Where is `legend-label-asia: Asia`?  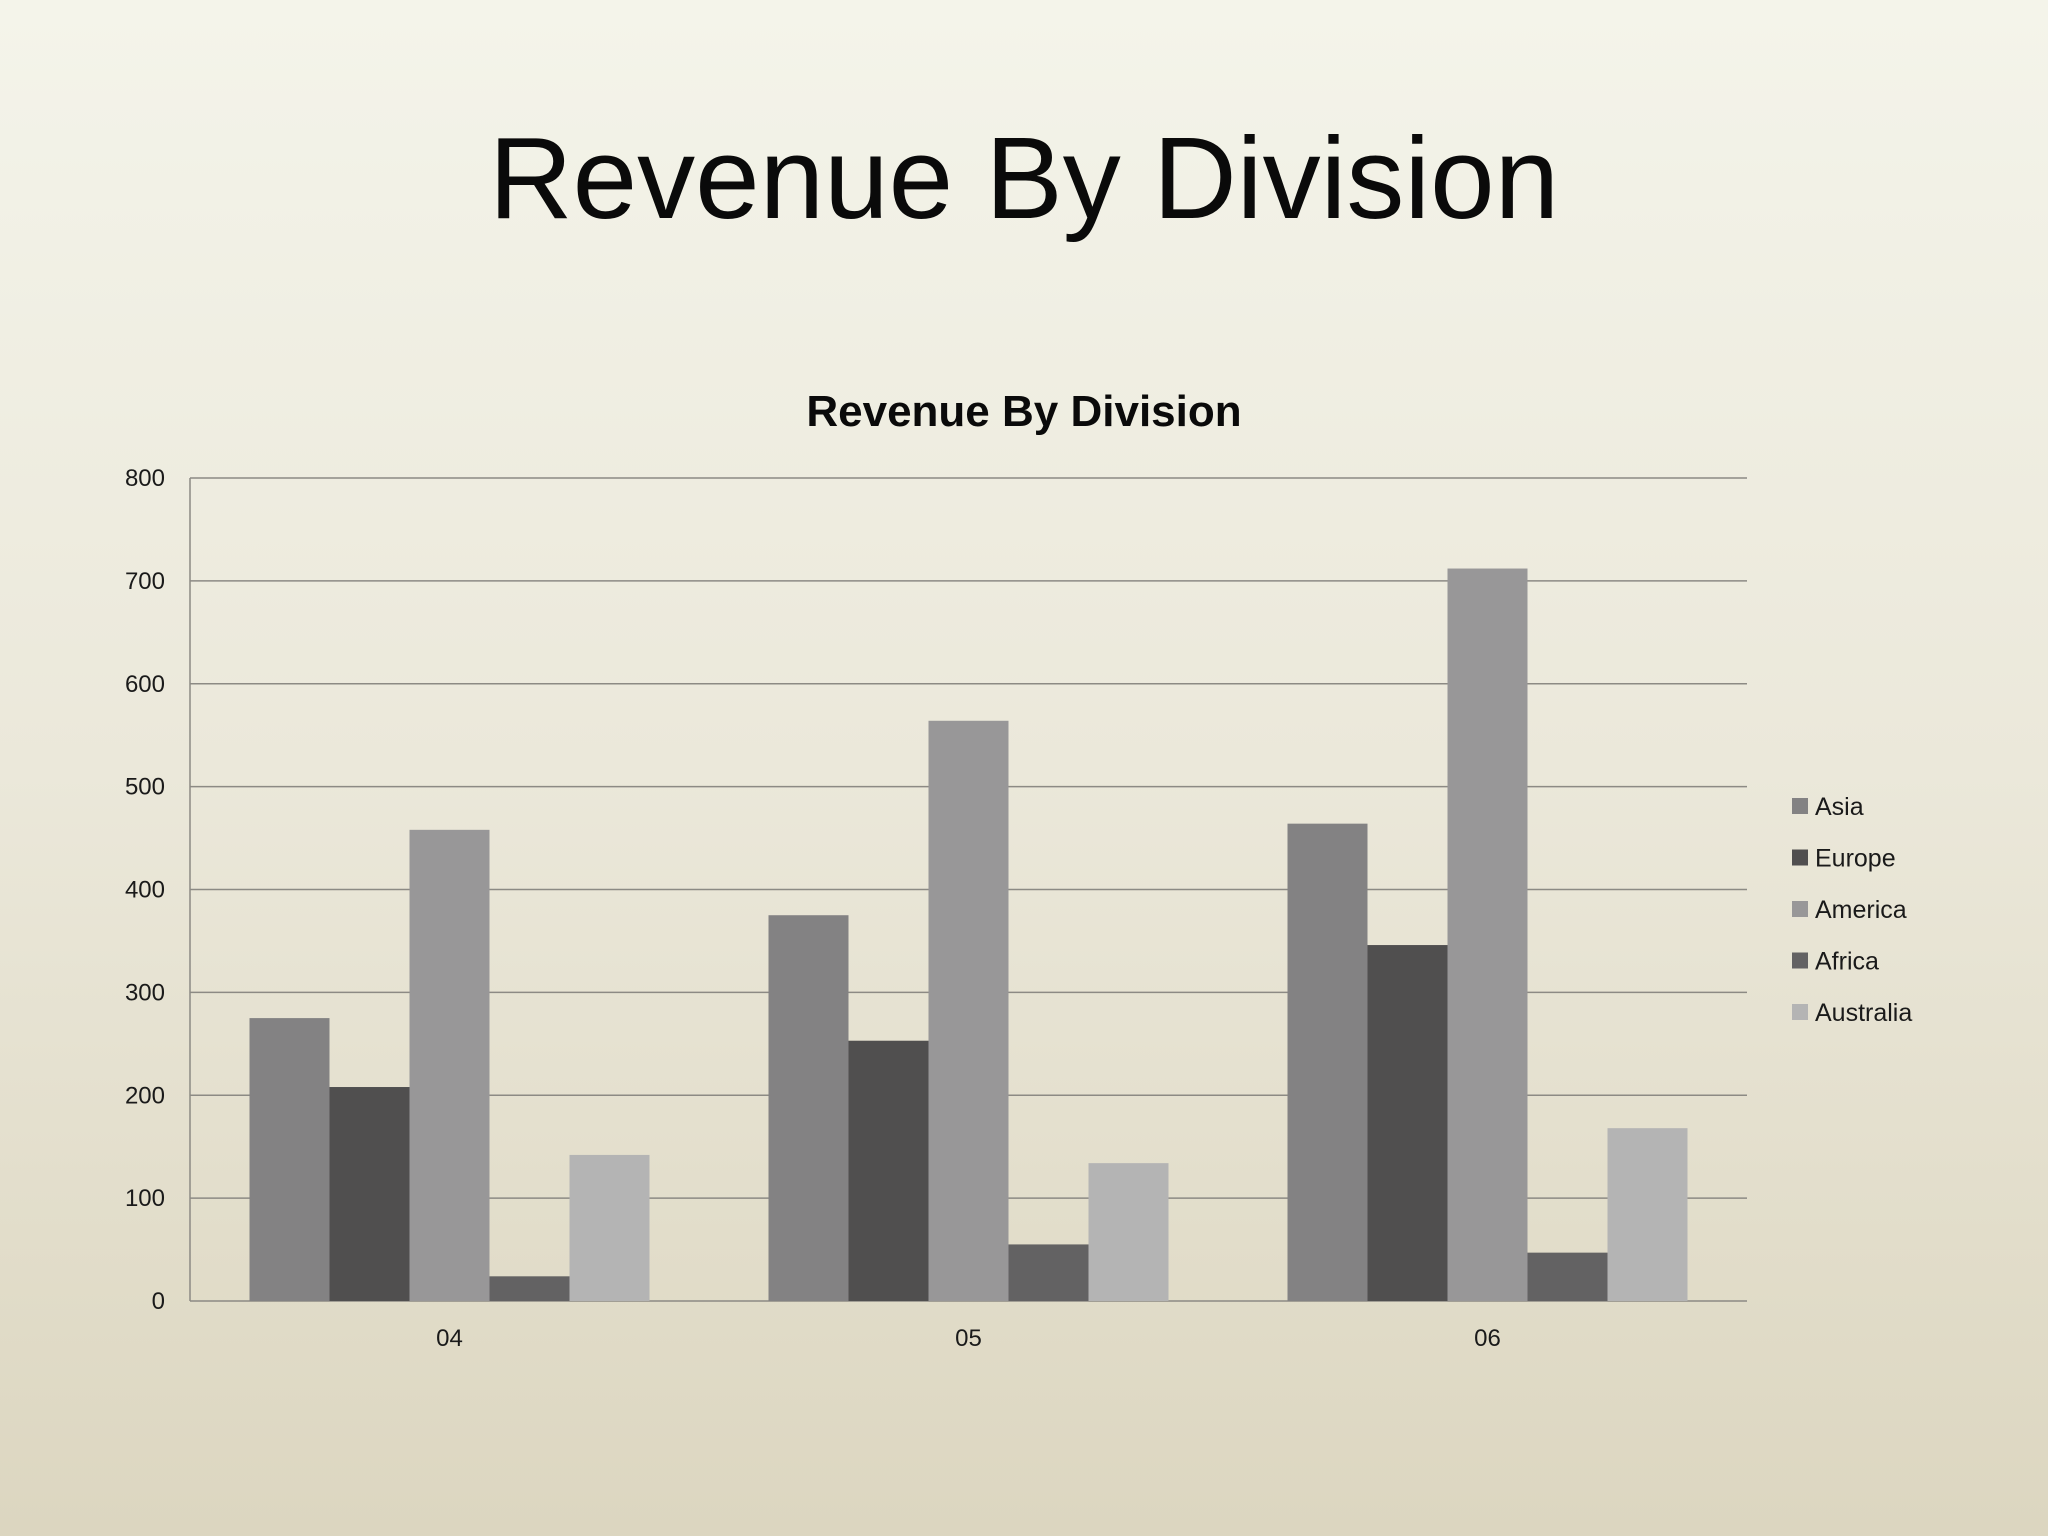
legend-label-asia: Asia is located at coordinates (1839, 807).